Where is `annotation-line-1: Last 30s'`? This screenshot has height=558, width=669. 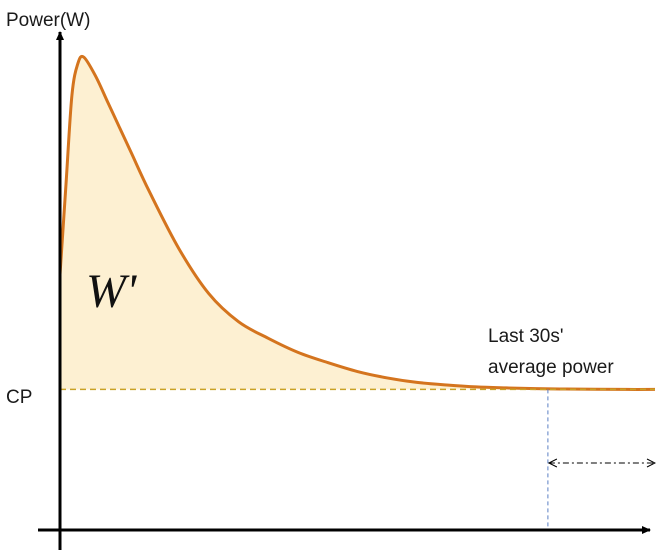
annotation-line-1: Last 30s' is located at coordinates (525, 336).